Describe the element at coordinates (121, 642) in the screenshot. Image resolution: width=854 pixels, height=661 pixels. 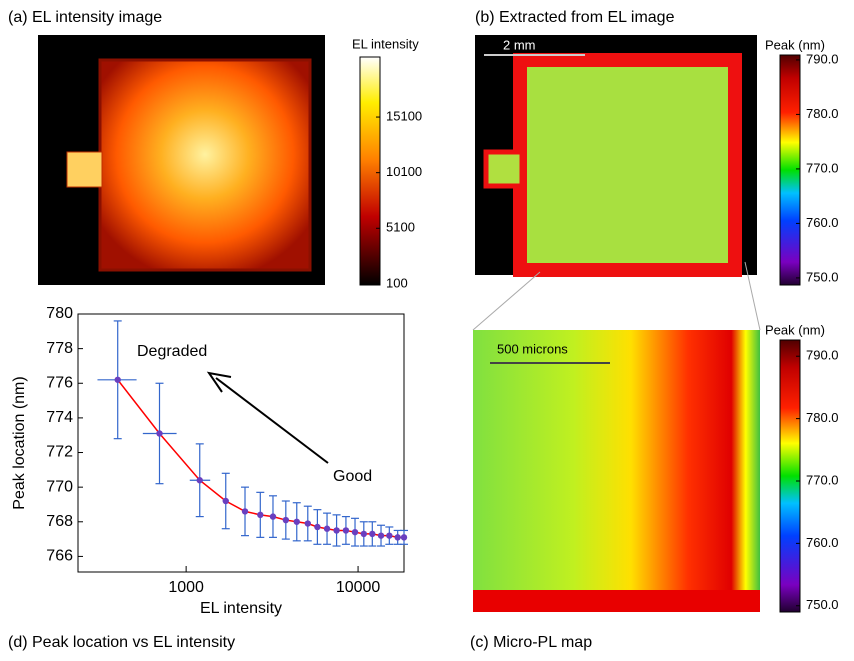
I see `chart-title: (d) Peak location vs EL intensity` at that location.